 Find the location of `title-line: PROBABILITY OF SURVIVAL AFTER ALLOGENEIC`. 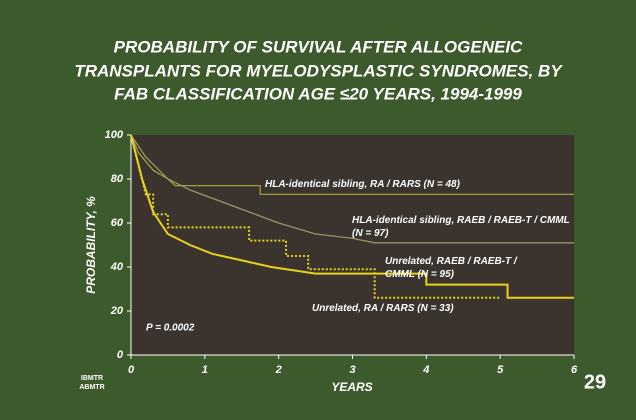

title-line: PROBABILITY OF SURVIVAL AFTER ALLOGENEIC is located at coordinates (318, 46).